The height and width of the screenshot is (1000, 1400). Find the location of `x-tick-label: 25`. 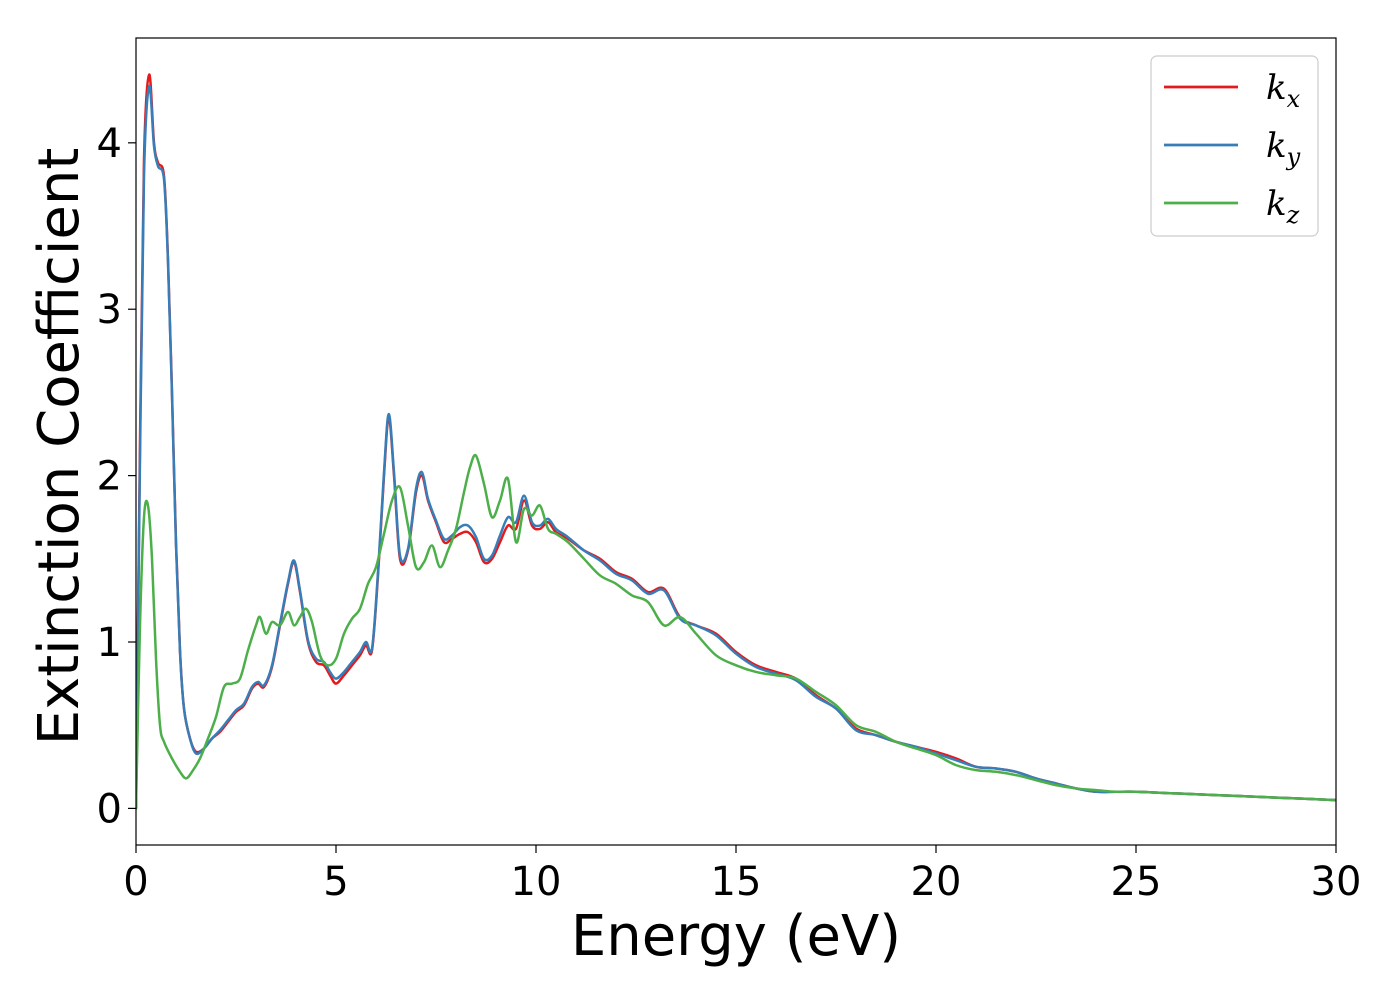

x-tick-label: 25 is located at coordinates (1136, 882).